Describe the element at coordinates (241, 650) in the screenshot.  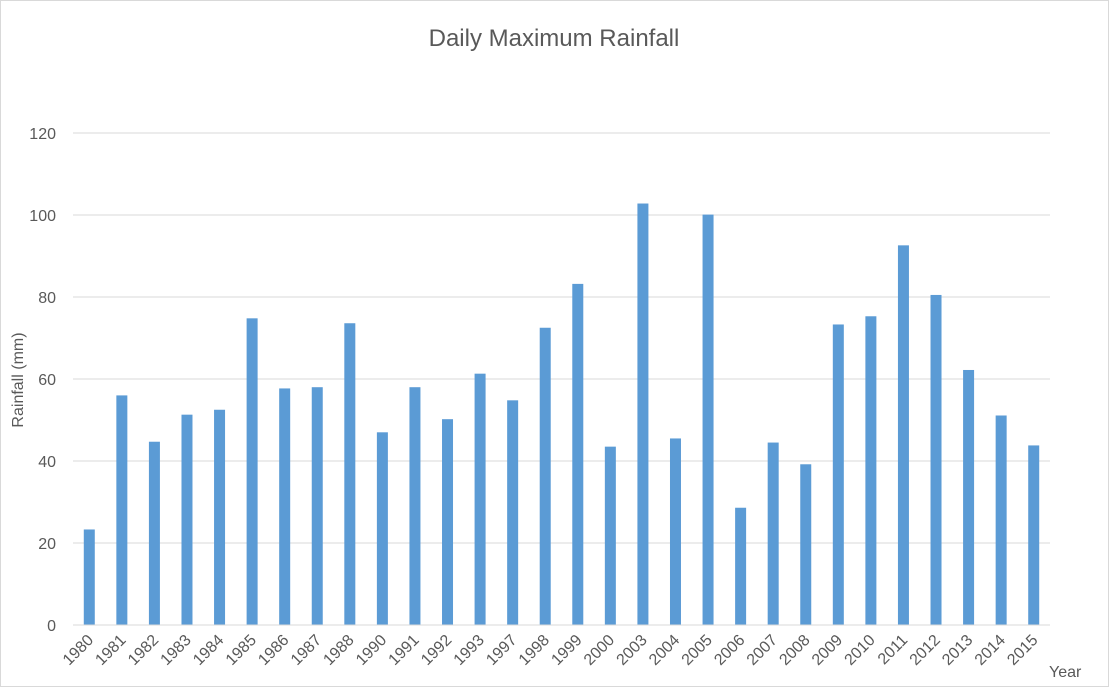
I see `x-tick-label: 1985` at that location.